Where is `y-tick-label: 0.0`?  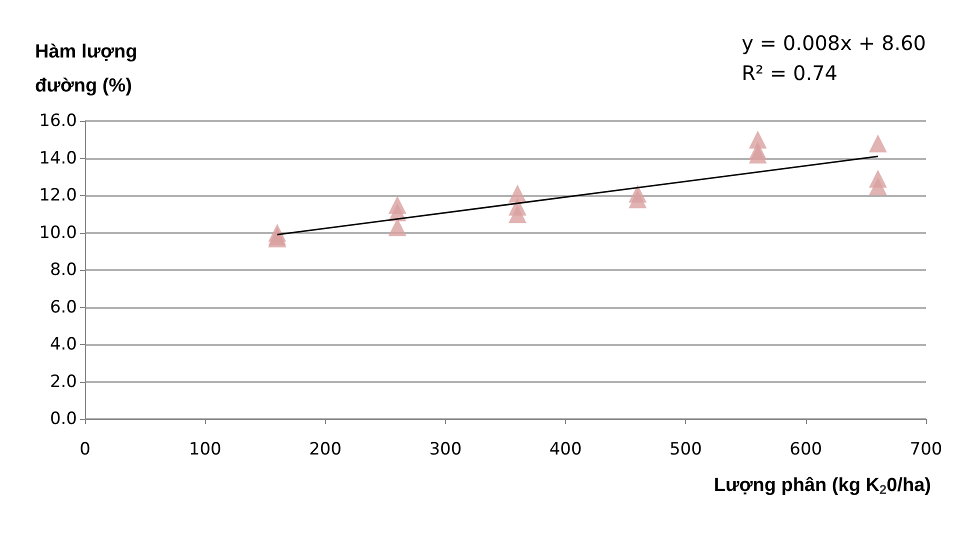 y-tick-label: 0.0 is located at coordinates (63, 419).